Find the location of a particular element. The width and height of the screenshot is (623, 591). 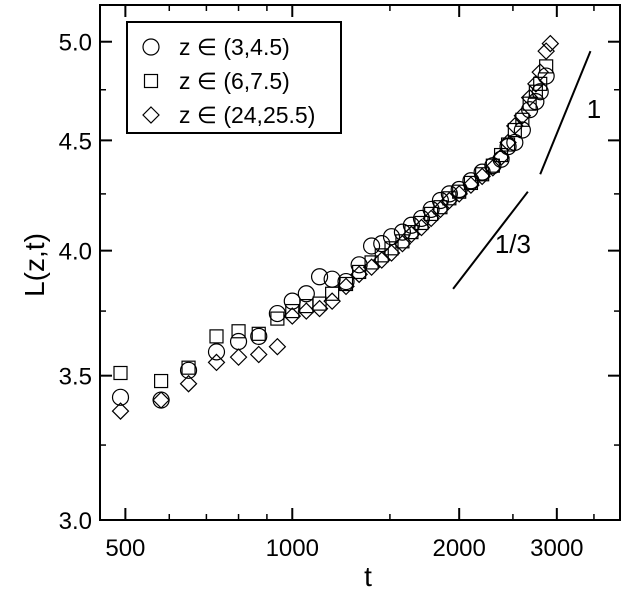

y-axis-label: L(z,t) is located at coordinates (34, 265).